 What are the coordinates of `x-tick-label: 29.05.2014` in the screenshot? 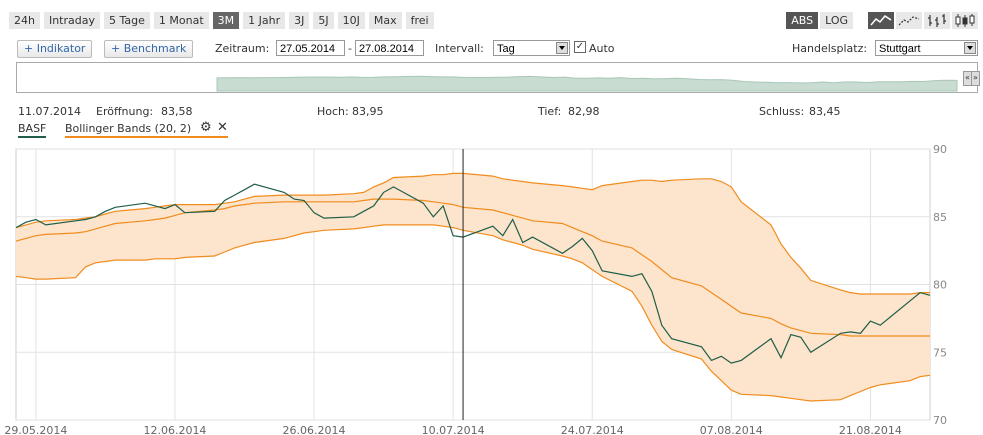 It's located at (35, 429).